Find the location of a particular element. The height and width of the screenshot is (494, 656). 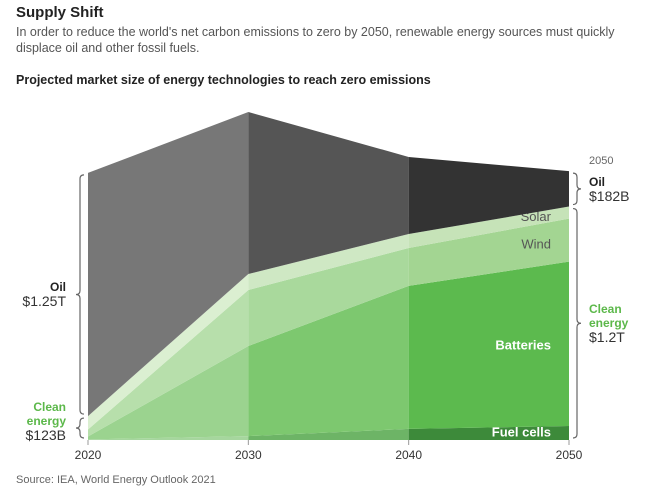

annotation-label: $123B is located at coordinates (45, 435).